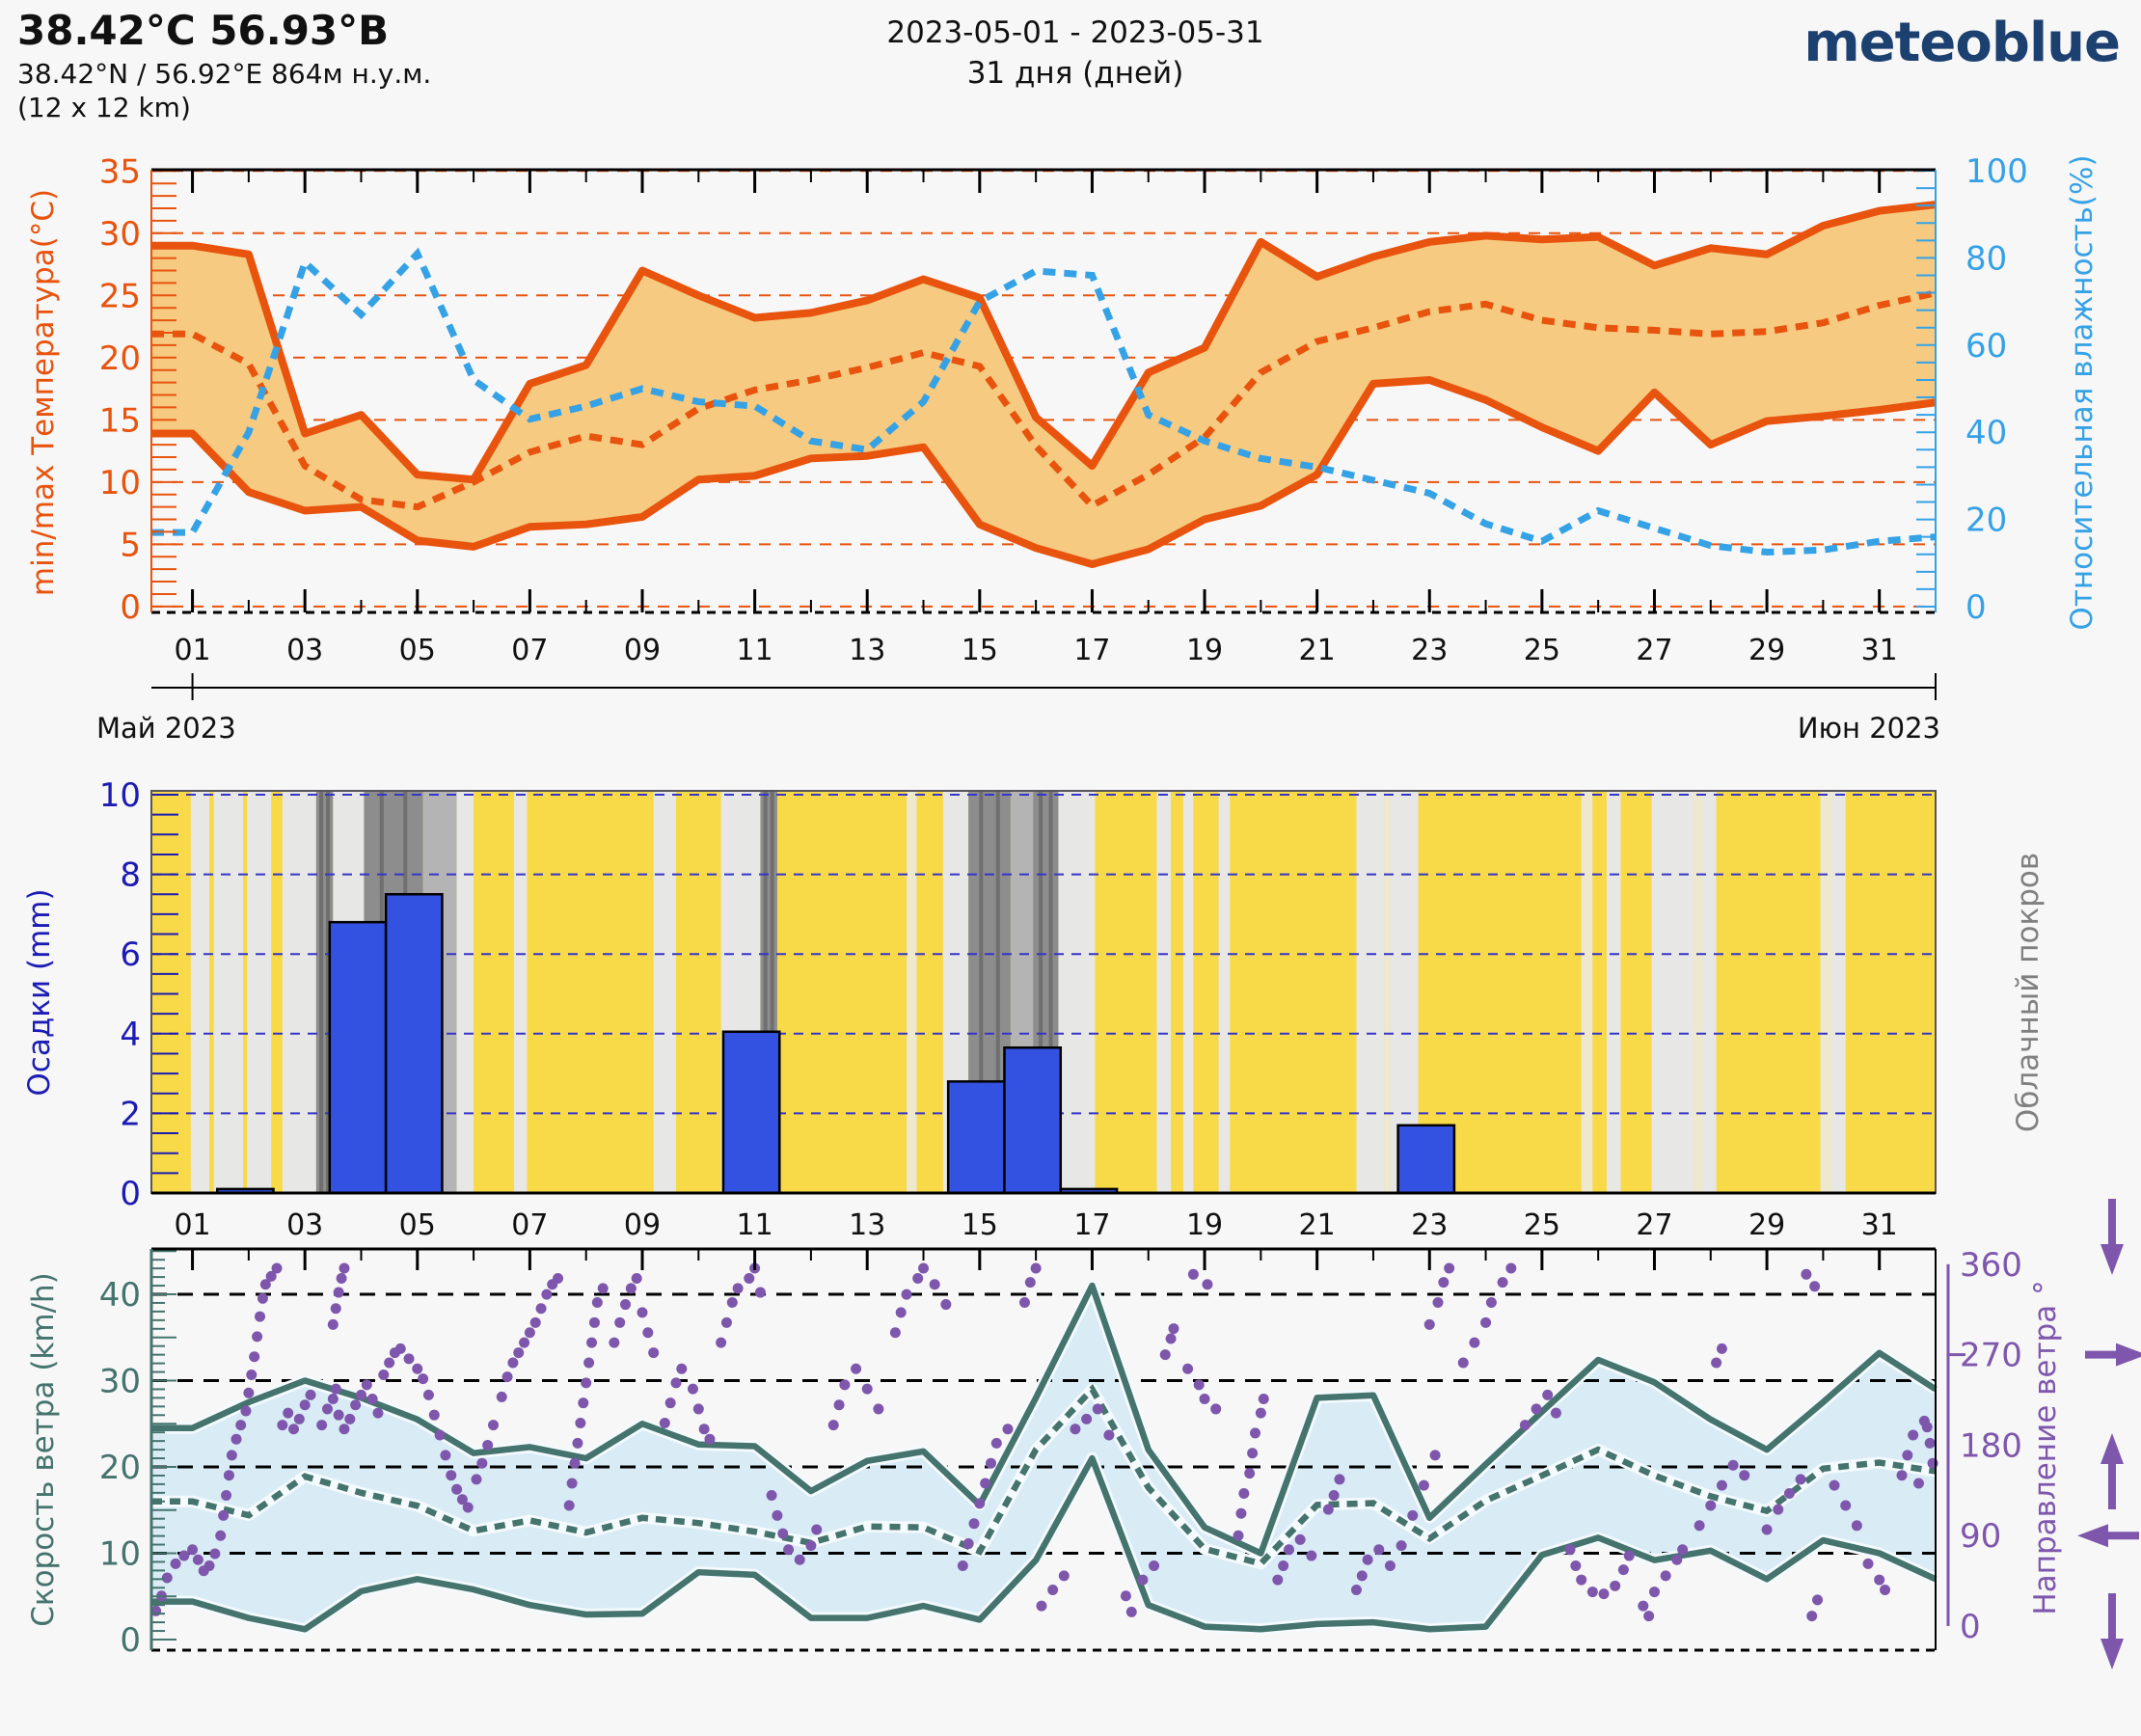 This screenshot has height=1736, width=2141. What do you see at coordinates (751, 1112) in the screenshot?
I see `precipitation-bar` at bounding box center [751, 1112].